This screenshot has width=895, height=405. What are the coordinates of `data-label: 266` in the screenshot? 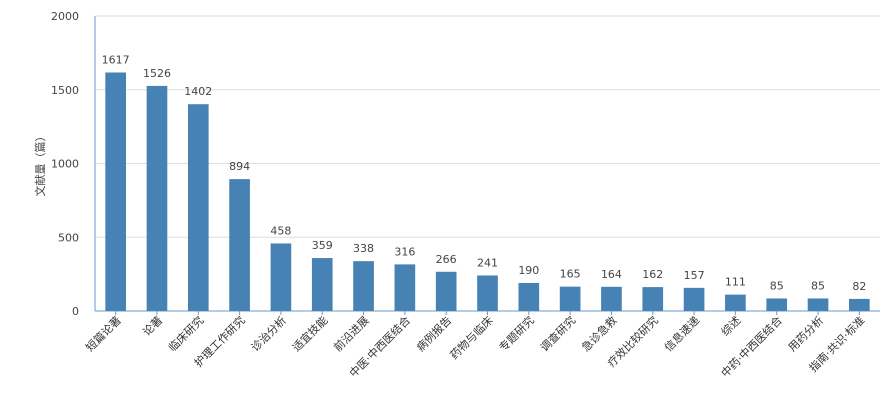 It's located at (446, 259).